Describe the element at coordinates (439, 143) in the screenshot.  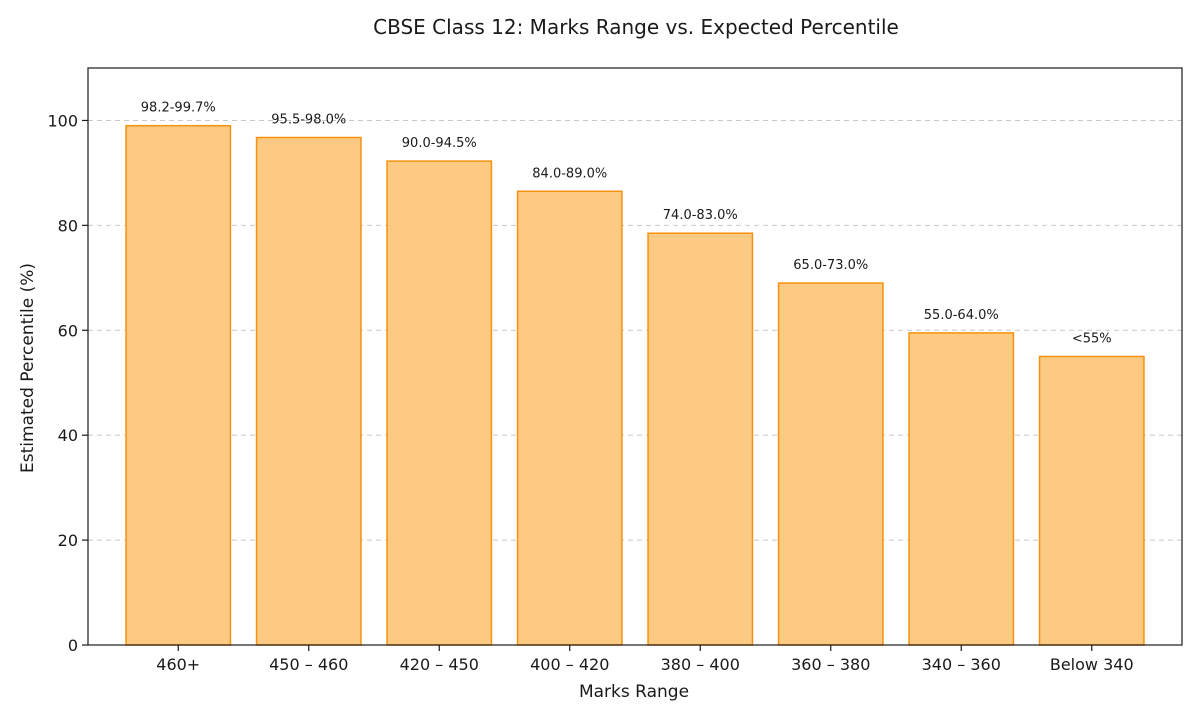
I see `data-label-2: 90.0-94.5%` at that location.